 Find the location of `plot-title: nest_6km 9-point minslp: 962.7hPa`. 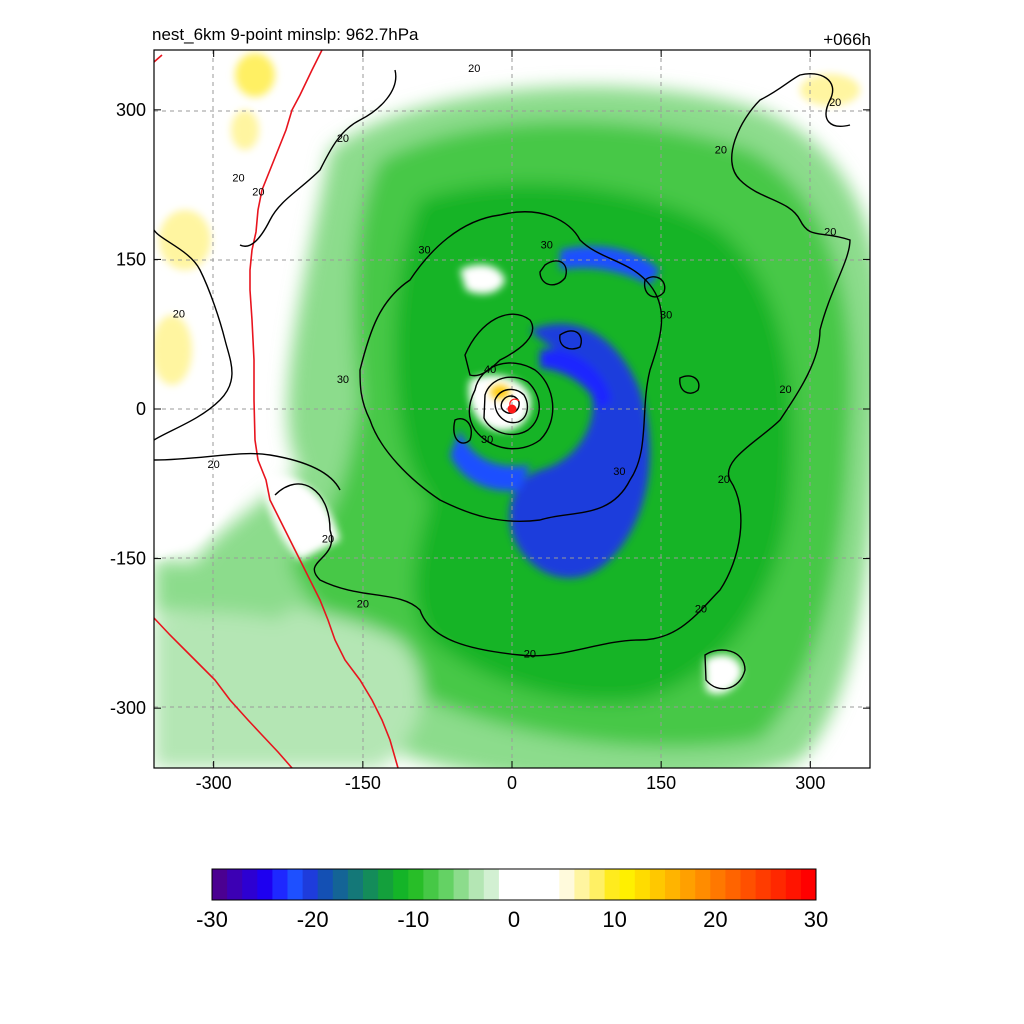

plot-title: nest_6km 9-point minslp: 962.7hPa is located at coordinates (285, 34).